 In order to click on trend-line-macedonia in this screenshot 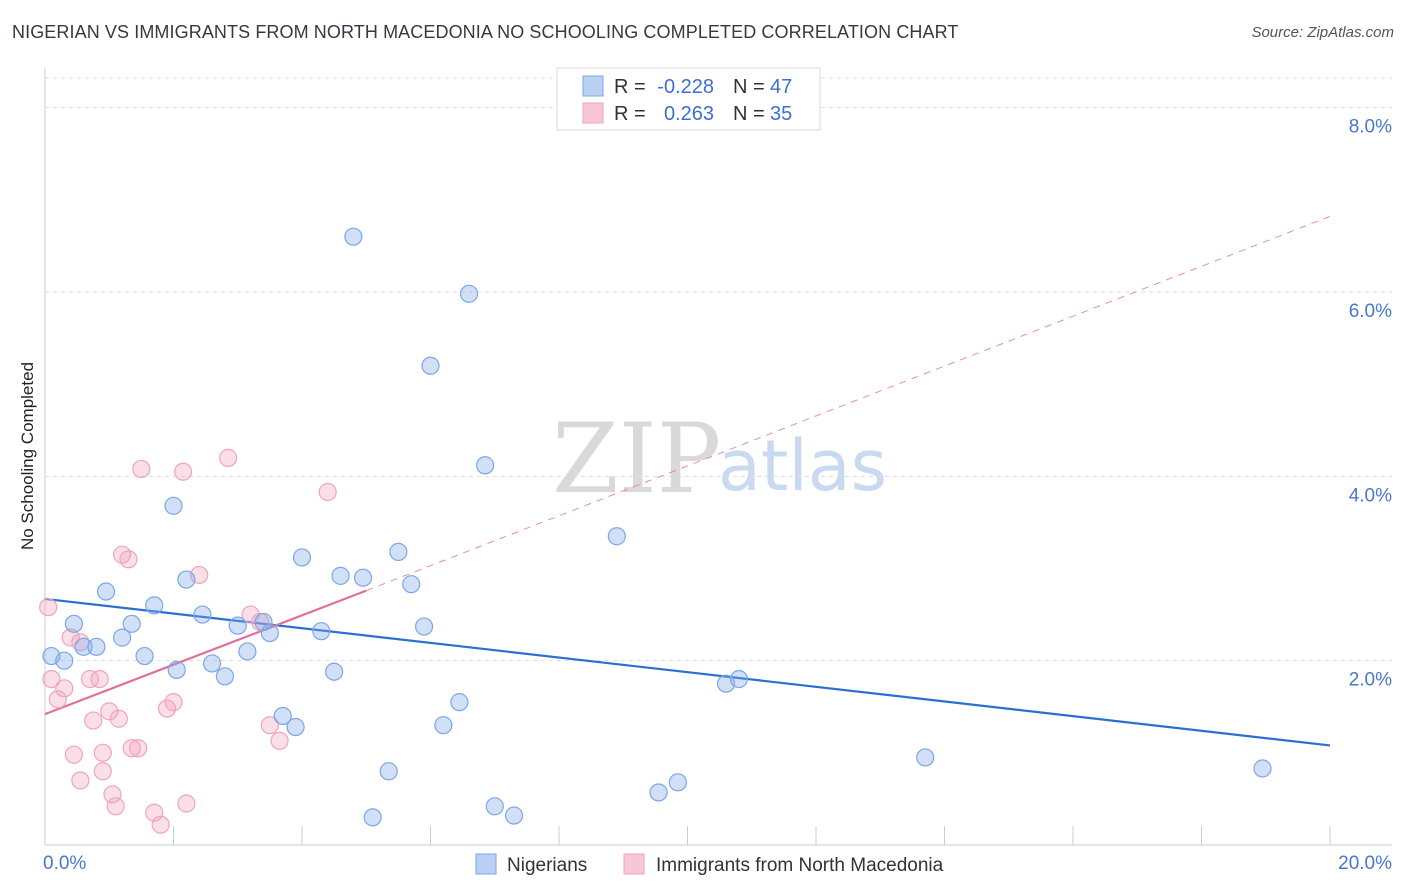, I will do `click(205, 652)`.